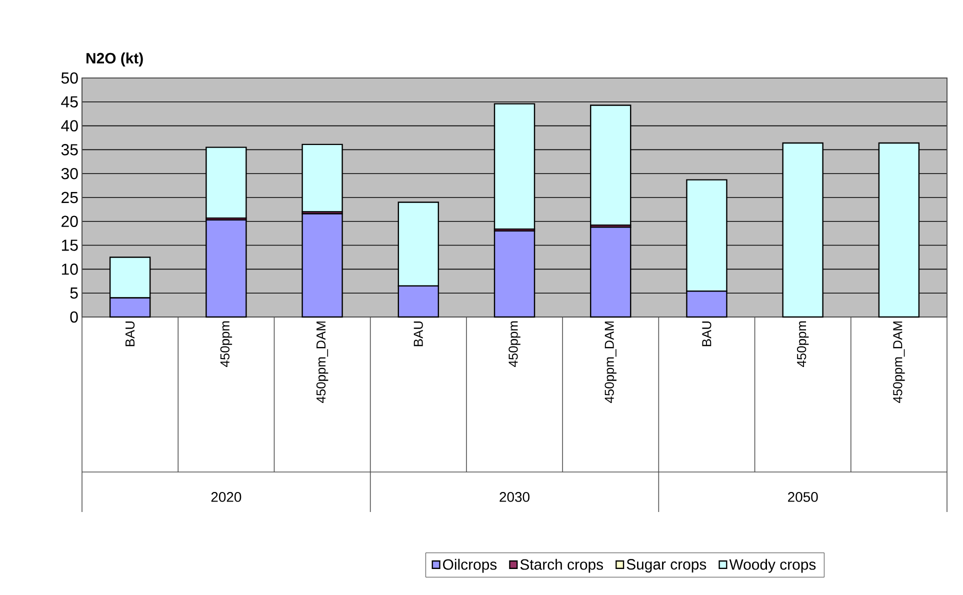 The width and height of the screenshot is (963, 595). Describe the element at coordinates (114, 59) in the screenshot. I see `y-axis-title: N2O (kt)` at that location.